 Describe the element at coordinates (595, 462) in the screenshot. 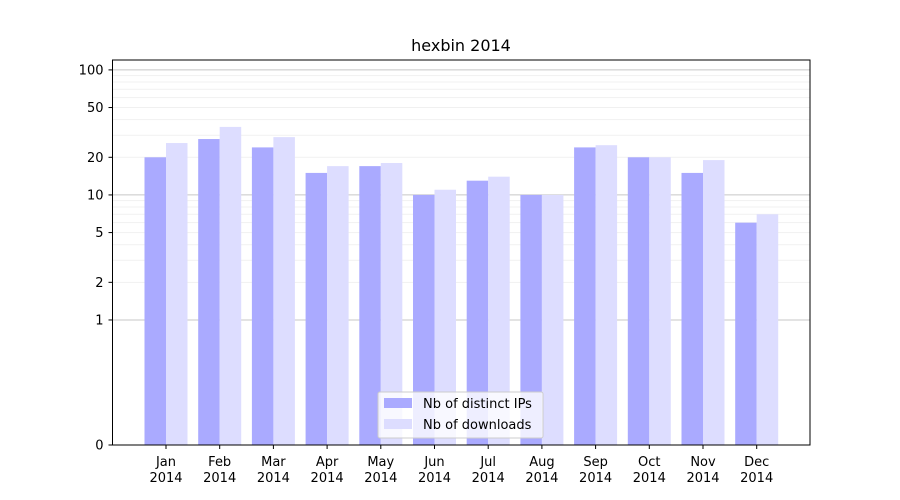

I see `x-tick-label-line: Sep` at that location.